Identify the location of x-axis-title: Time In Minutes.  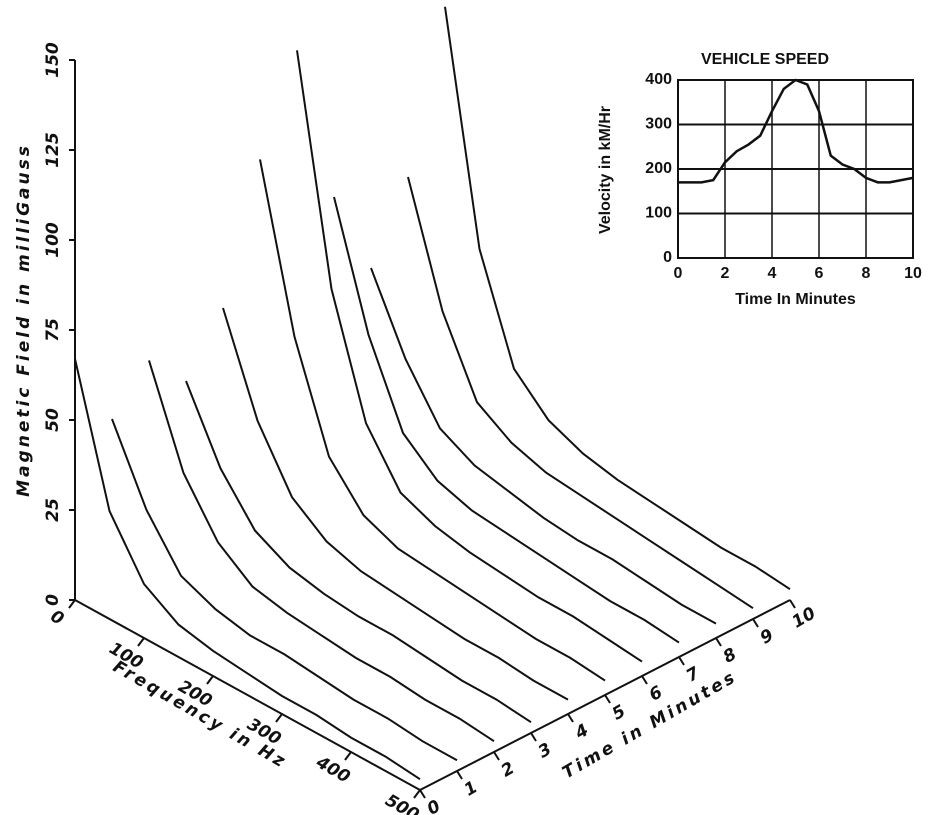
(795, 299).